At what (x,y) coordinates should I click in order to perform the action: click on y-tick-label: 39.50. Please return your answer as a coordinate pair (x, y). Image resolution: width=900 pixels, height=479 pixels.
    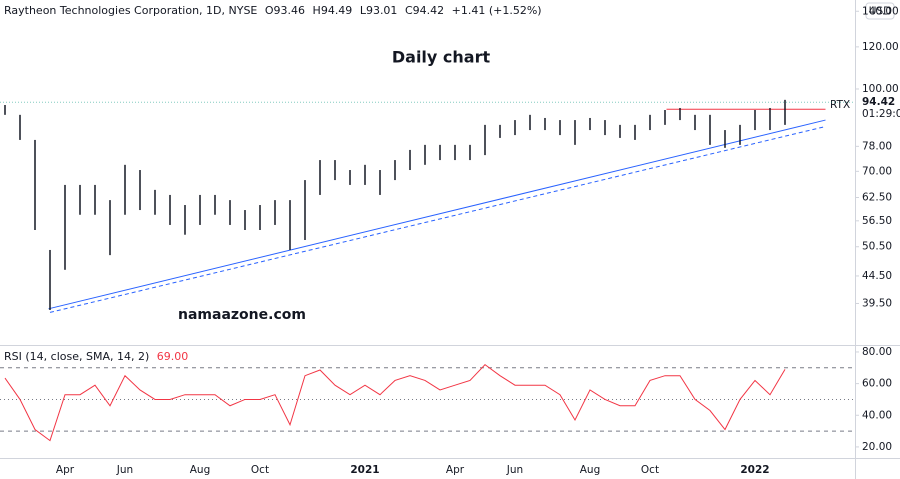
    Looking at the image, I should click on (877, 303).